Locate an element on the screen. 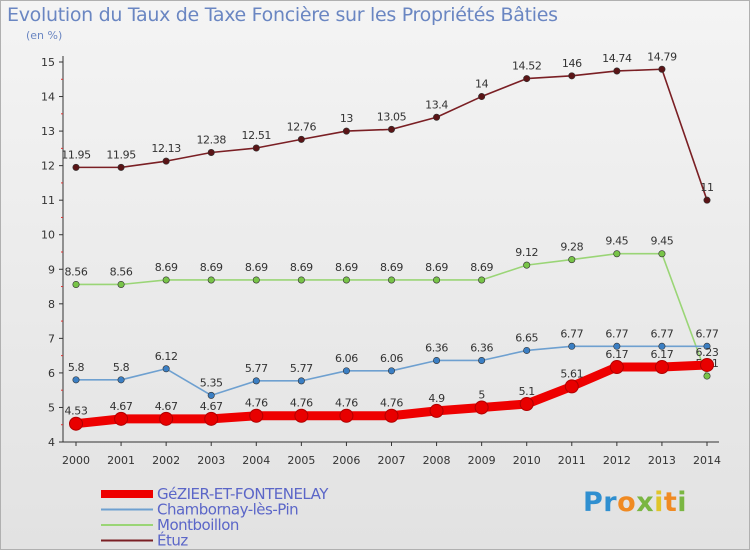 This screenshot has height=550, width=750. data-label: 9.45 is located at coordinates (661, 241).